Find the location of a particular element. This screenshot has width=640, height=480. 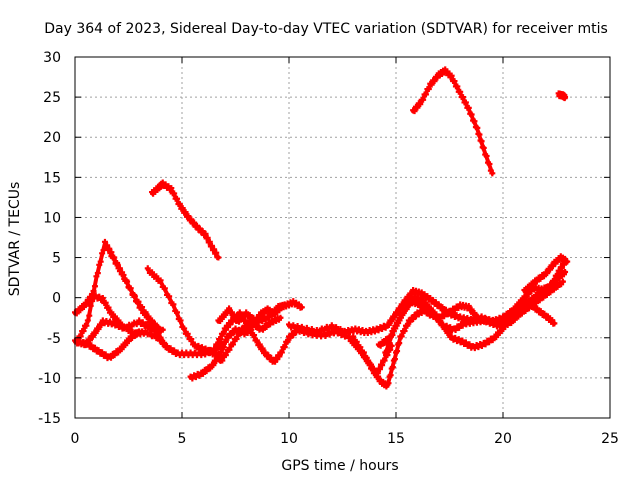

series-track-g is located at coordinates (191, 346).